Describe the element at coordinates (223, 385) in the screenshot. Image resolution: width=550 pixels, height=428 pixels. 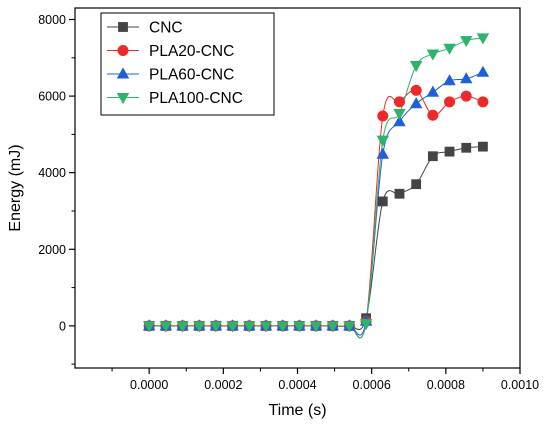
I see `x-tick-label: 0.0002` at that location.